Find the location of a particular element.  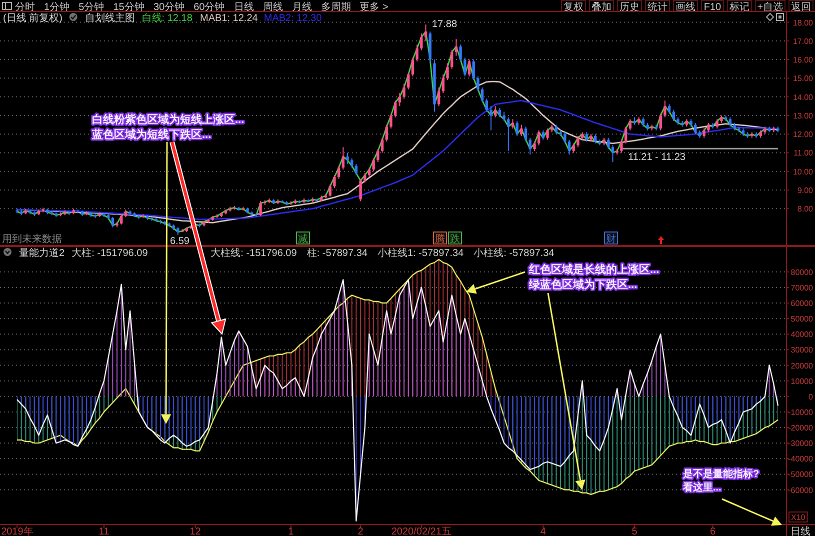

y-tick-label: 15.00 is located at coordinates (803, 79).